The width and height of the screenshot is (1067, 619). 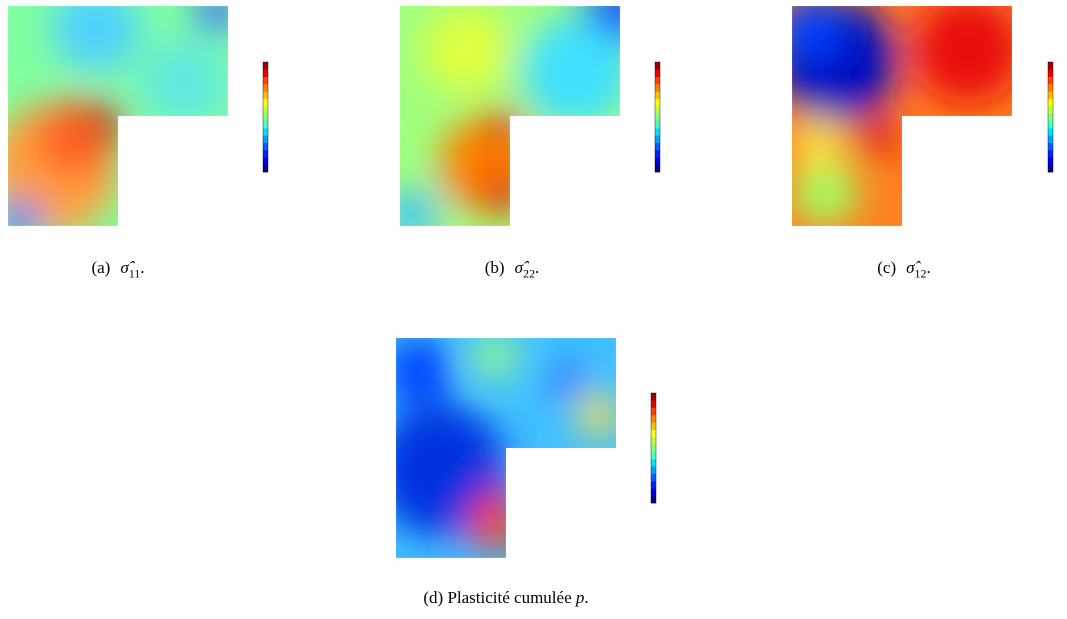 I want to click on caption-label: (c), so click(x=887, y=267).